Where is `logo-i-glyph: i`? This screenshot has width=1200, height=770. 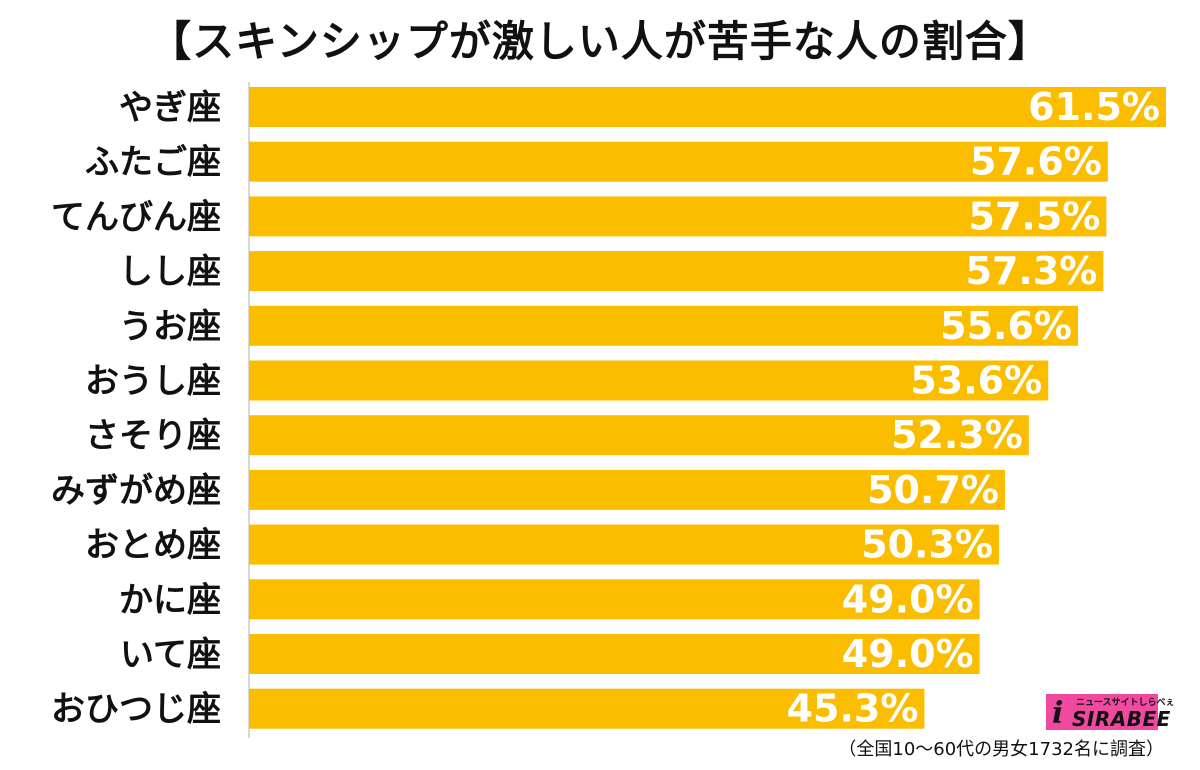
logo-i-glyph: i is located at coordinates (1058, 713).